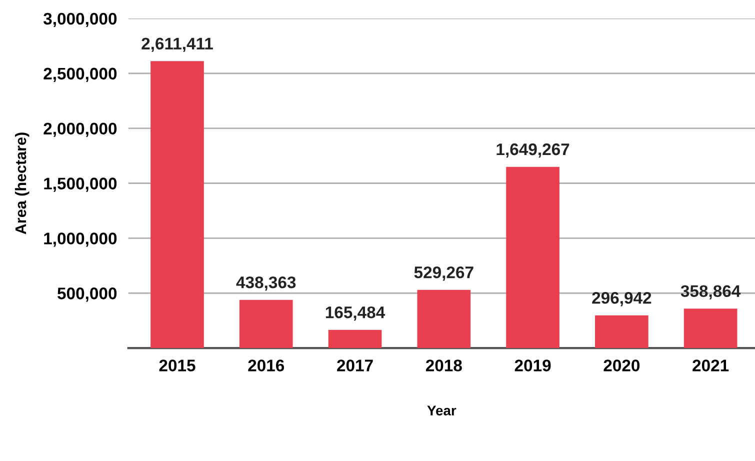 Image resolution: width=755 pixels, height=461 pixels. Describe the element at coordinates (356, 313) in the screenshot. I see `data-label: 165,484` at that location.